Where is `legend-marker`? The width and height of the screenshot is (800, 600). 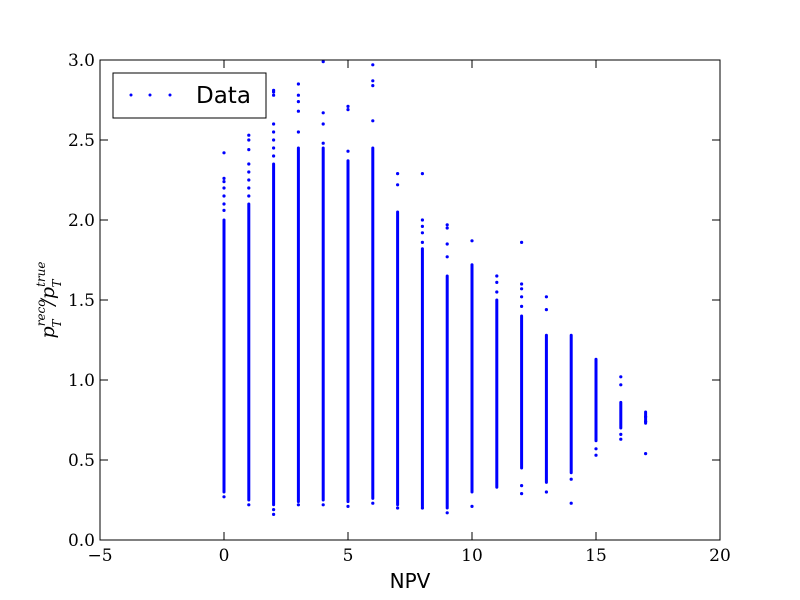
legend-marker is located at coordinates (150, 95).